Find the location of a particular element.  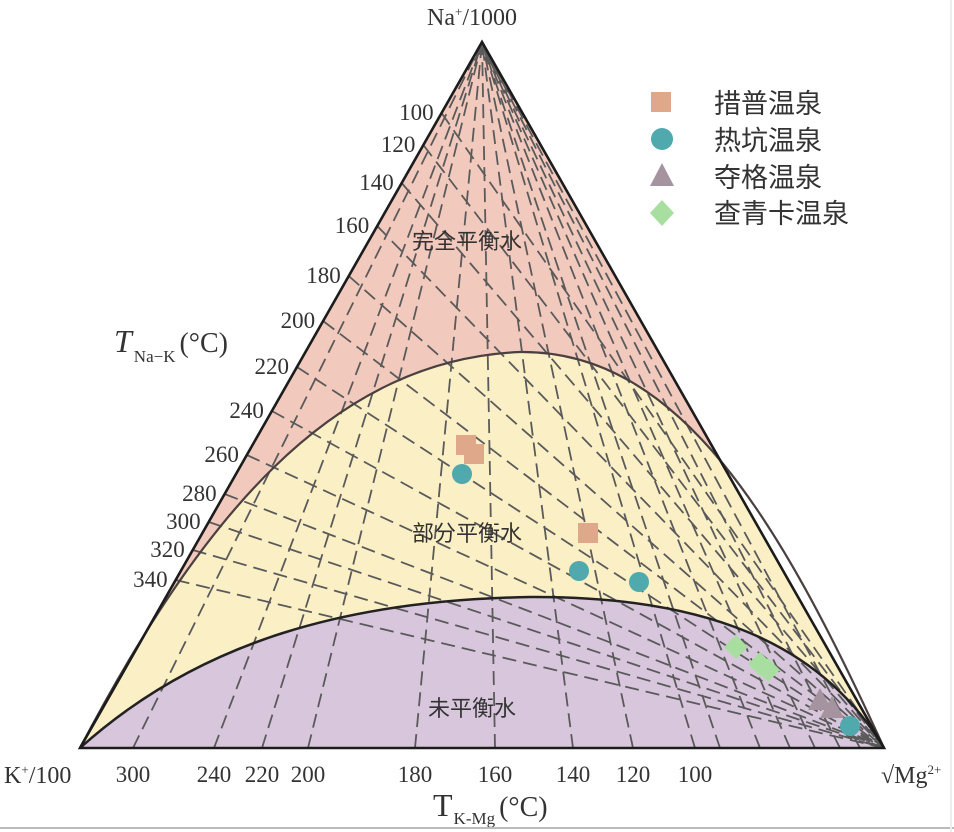

left-tick-label: 140 is located at coordinates (376, 182).